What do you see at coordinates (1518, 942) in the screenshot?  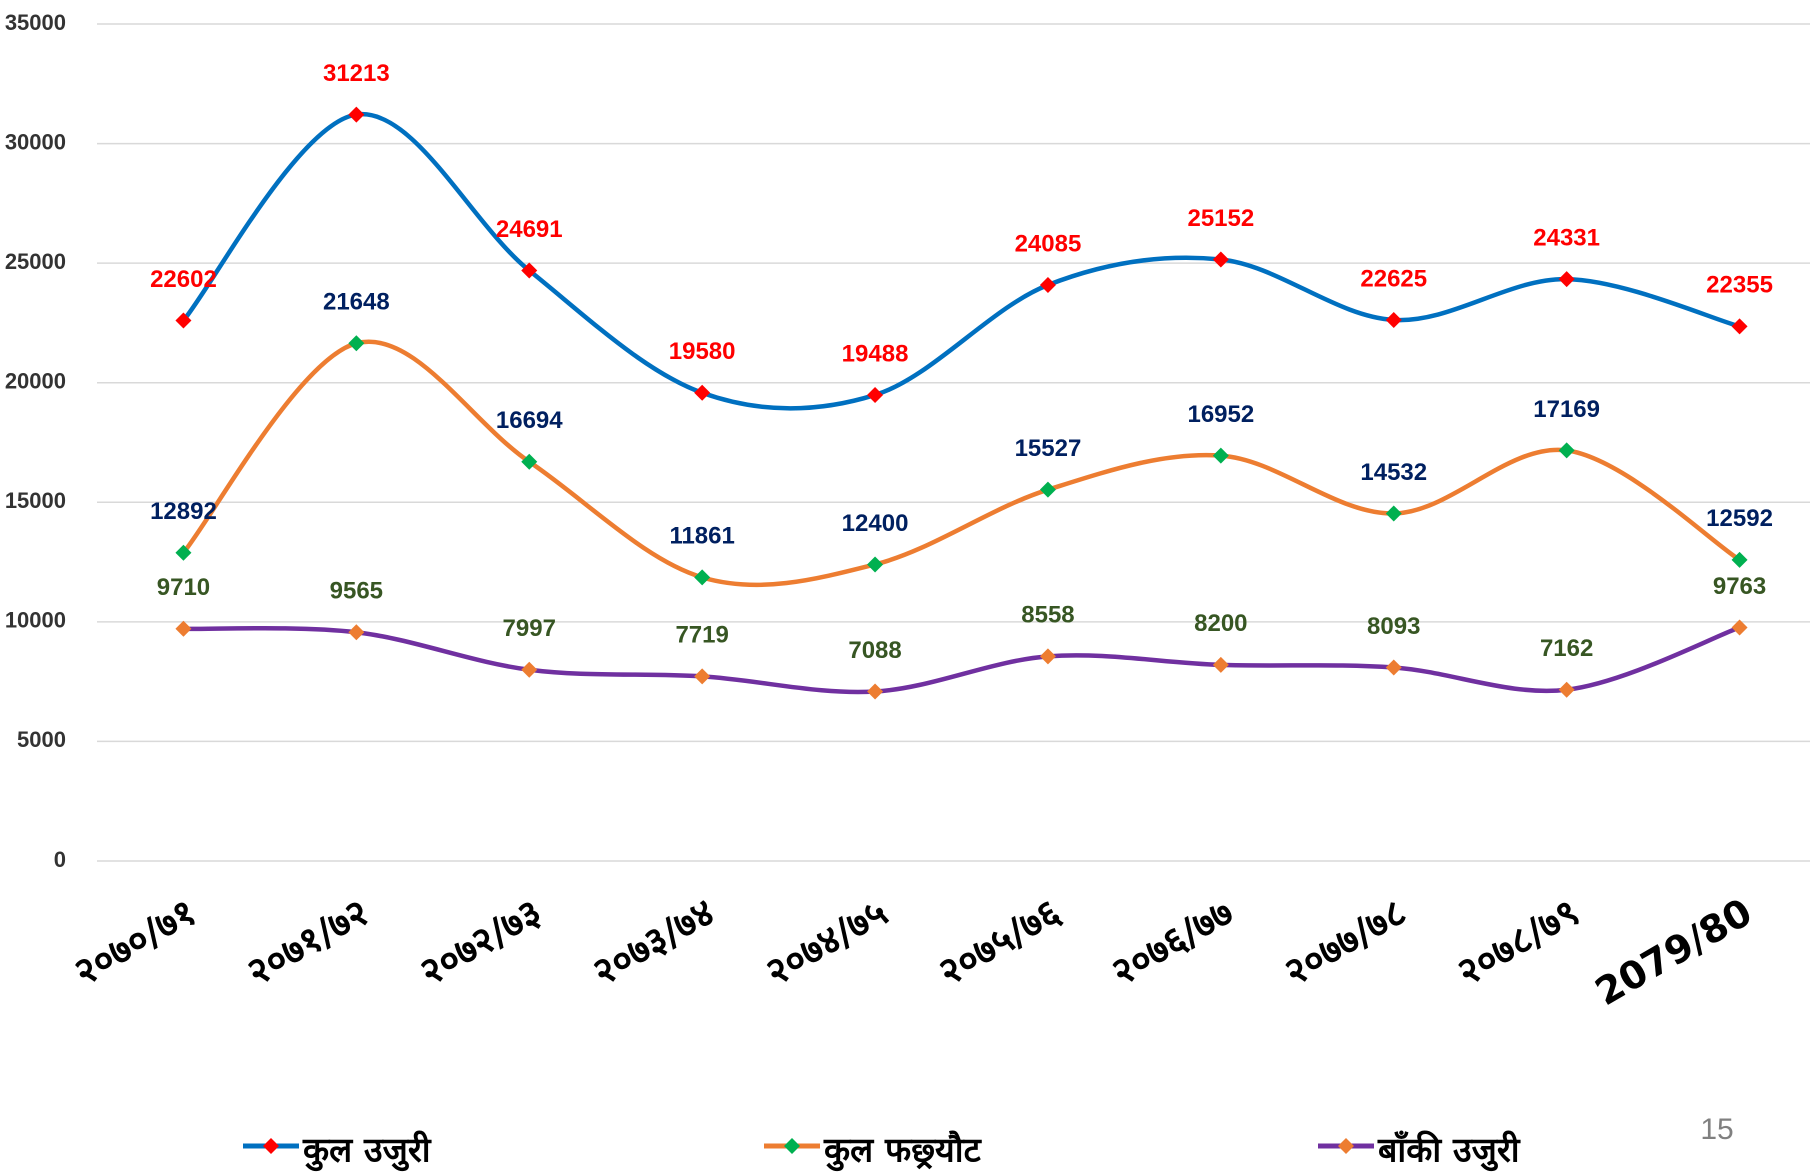 I see `x-tick-label: २०७८/७९` at bounding box center [1518, 942].